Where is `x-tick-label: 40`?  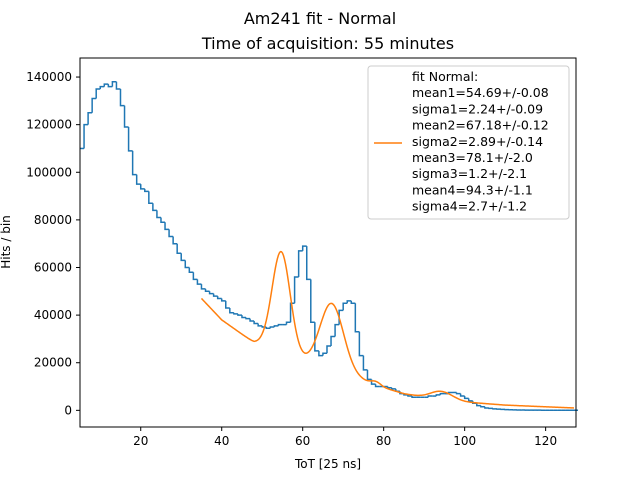 x-tick-label: 40 is located at coordinates (221, 441).